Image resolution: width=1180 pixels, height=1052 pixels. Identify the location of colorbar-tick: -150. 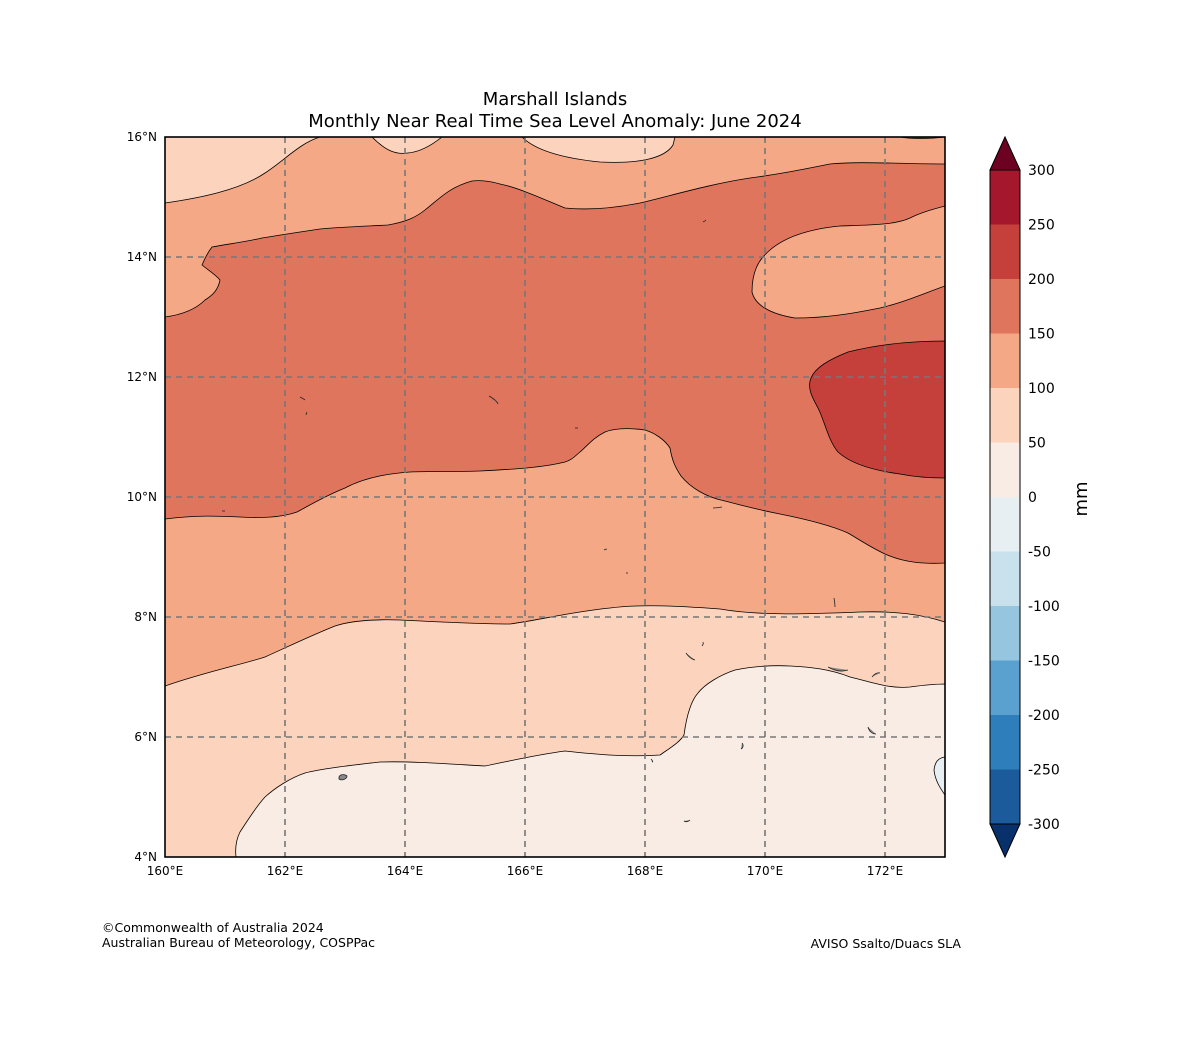
(1044, 662).